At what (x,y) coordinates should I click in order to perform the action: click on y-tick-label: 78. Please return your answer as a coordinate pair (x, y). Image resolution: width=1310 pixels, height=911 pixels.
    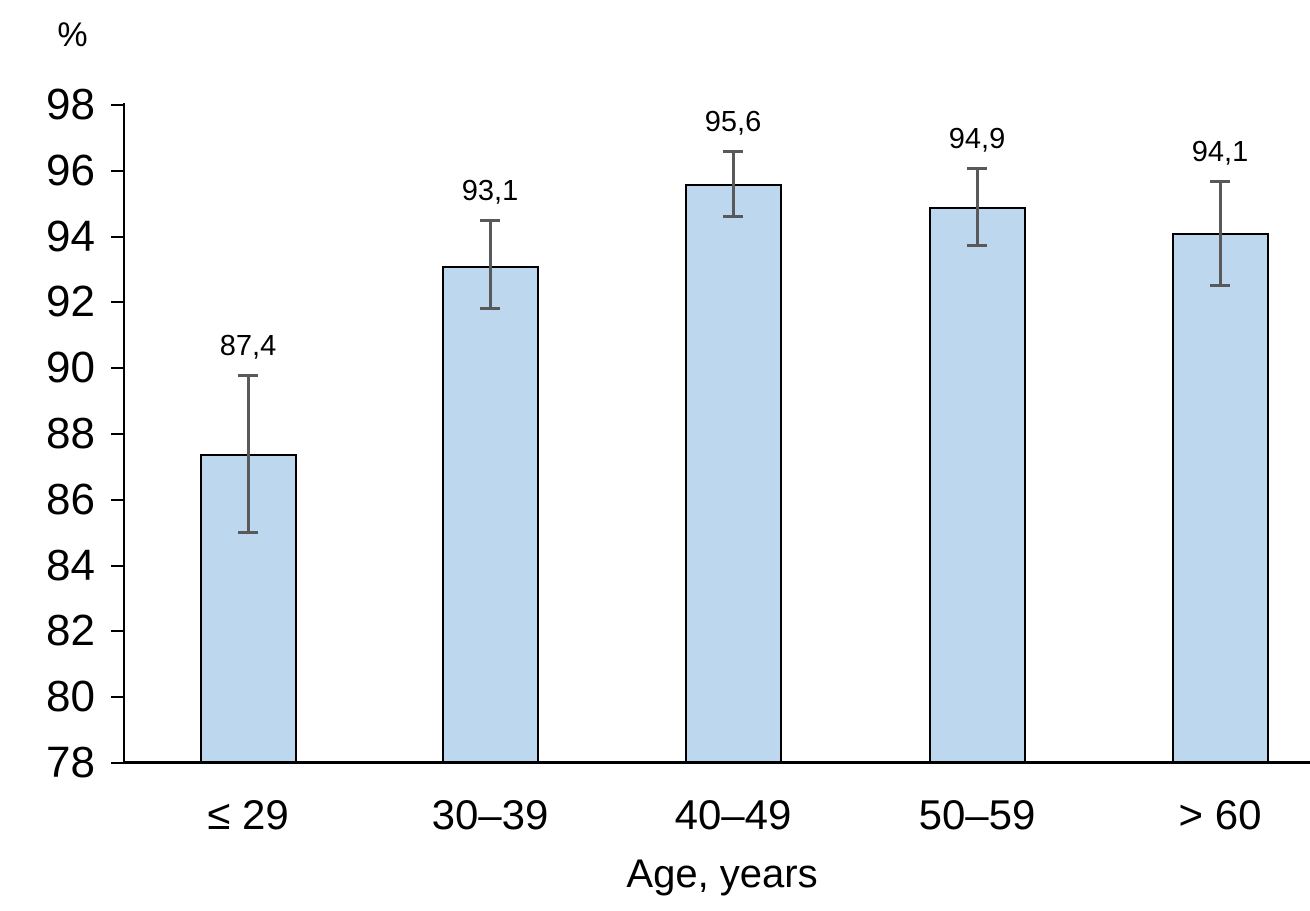
    Looking at the image, I should click on (70, 762).